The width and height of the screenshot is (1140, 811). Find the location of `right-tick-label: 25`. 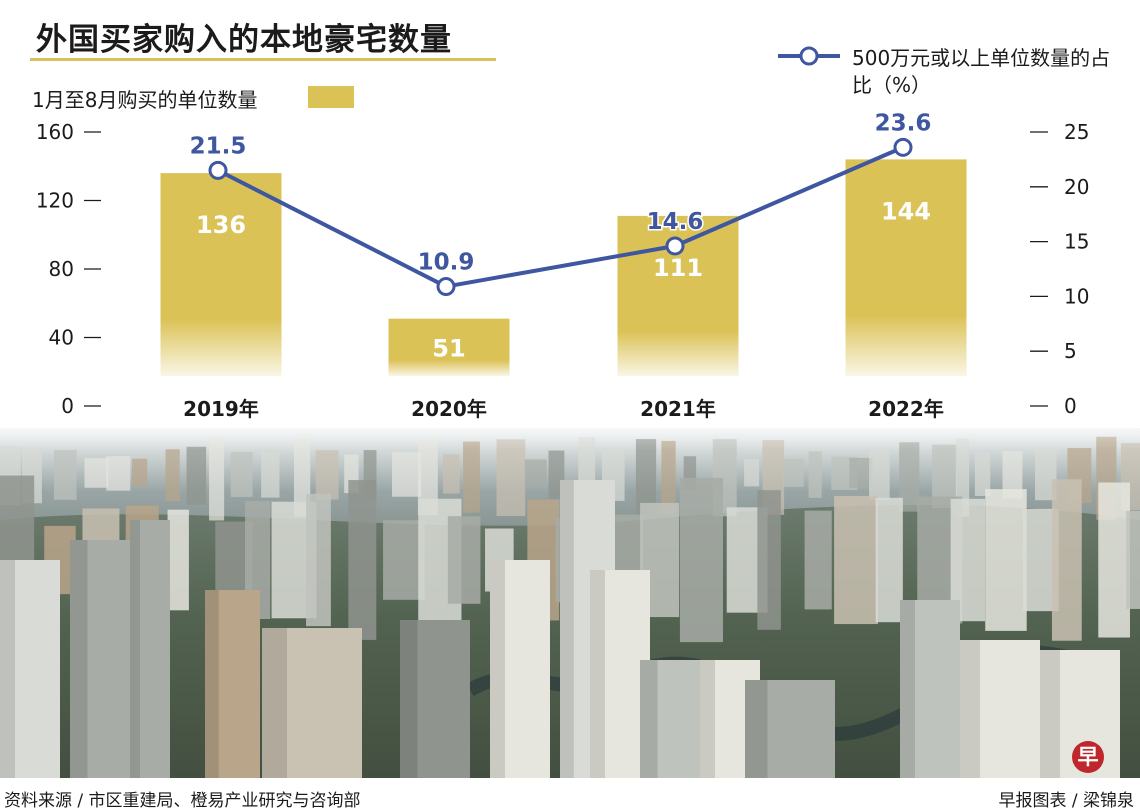

right-tick-label: 25 is located at coordinates (1076, 132).